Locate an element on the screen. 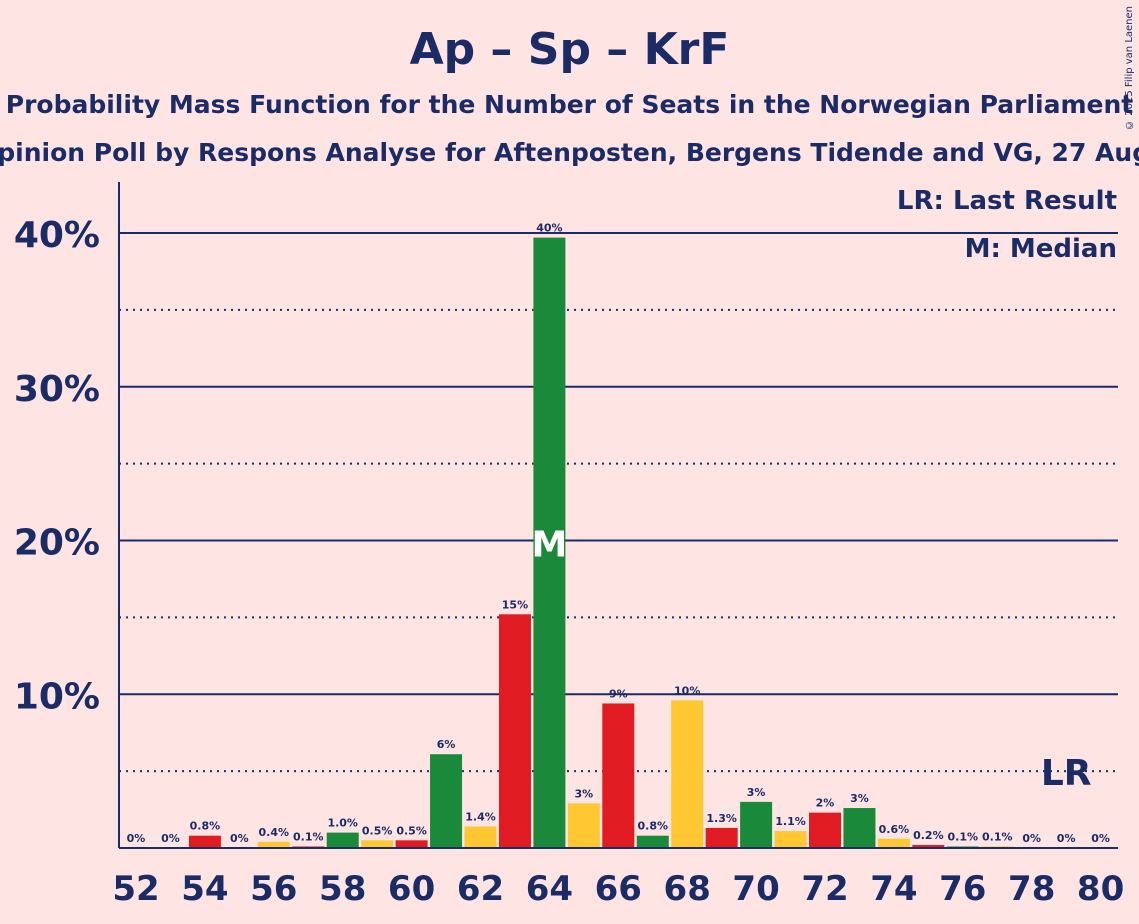 The height and width of the screenshot is (924, 1139). x-tick-label: 62 is located at coordinates (480, 889).